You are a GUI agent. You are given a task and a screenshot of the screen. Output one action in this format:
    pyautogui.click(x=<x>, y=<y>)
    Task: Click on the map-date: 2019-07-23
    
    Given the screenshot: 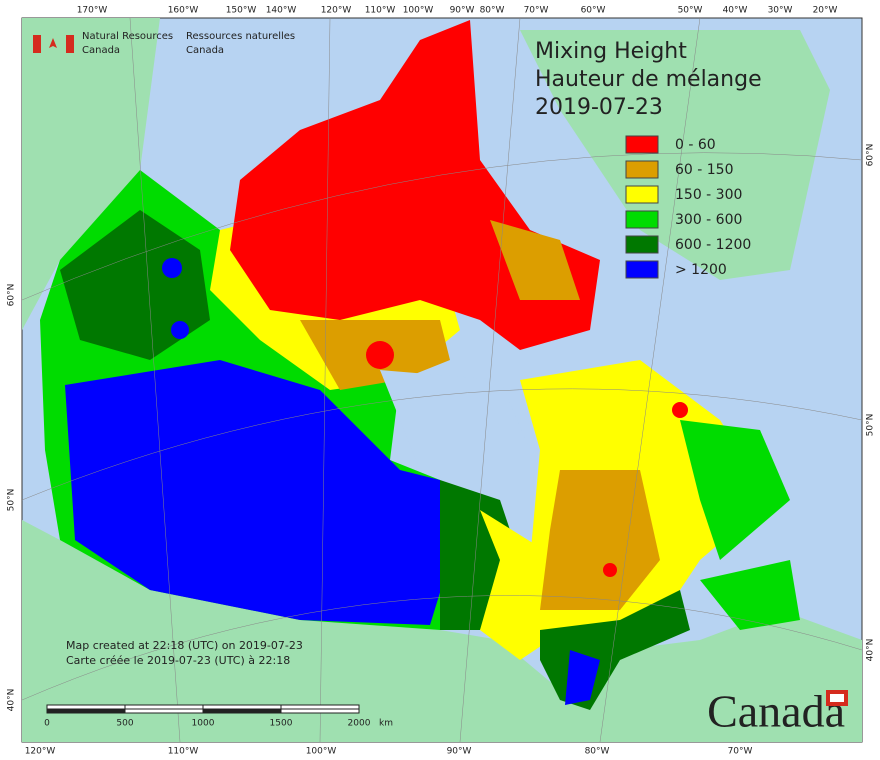 What is the action you would take?
    pyautogui.click(x=599, y=107)
    